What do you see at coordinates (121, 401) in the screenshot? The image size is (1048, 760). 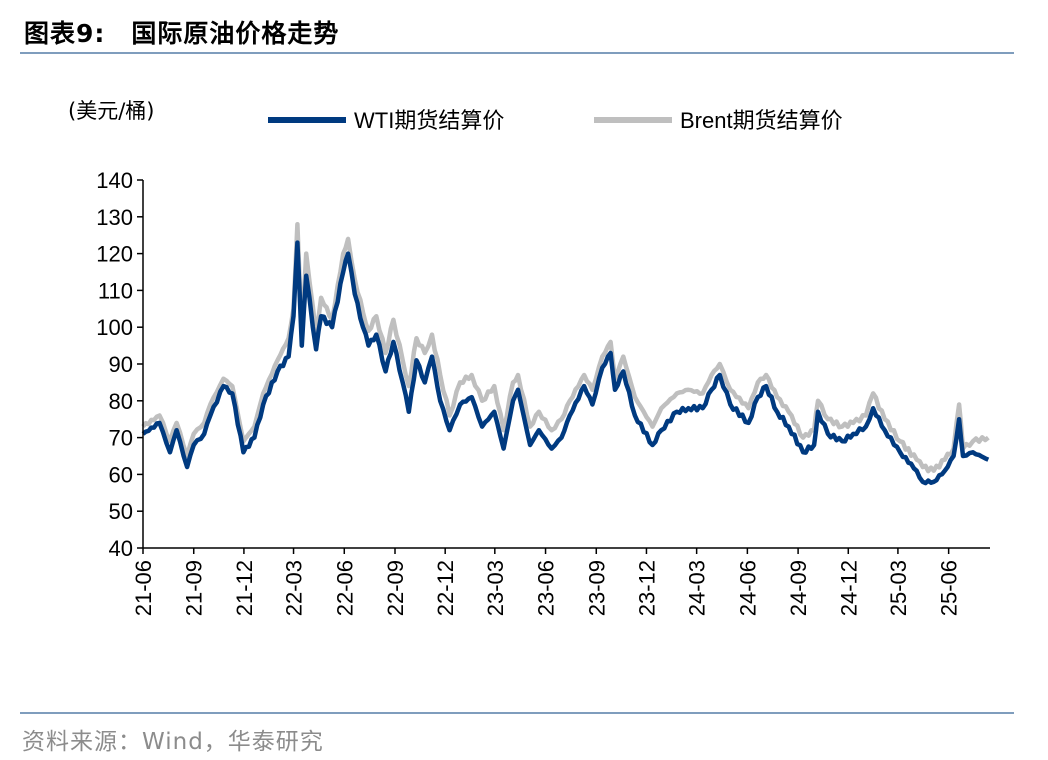 I see `y-tick-label: 80` at bounding box center [121, 401].